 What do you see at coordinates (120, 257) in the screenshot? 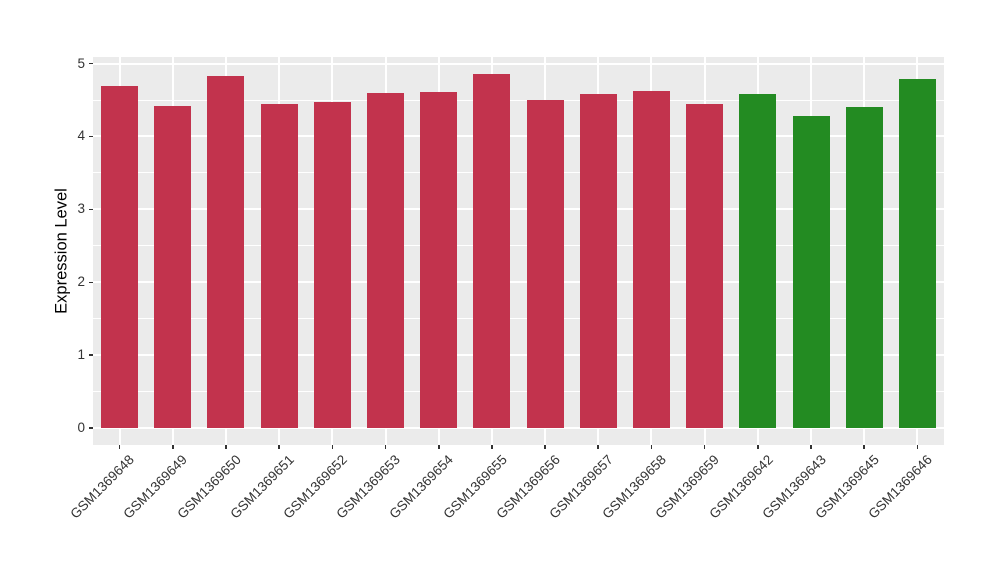
I see `bar-GSM1369648` at bounding box center [120, 257].